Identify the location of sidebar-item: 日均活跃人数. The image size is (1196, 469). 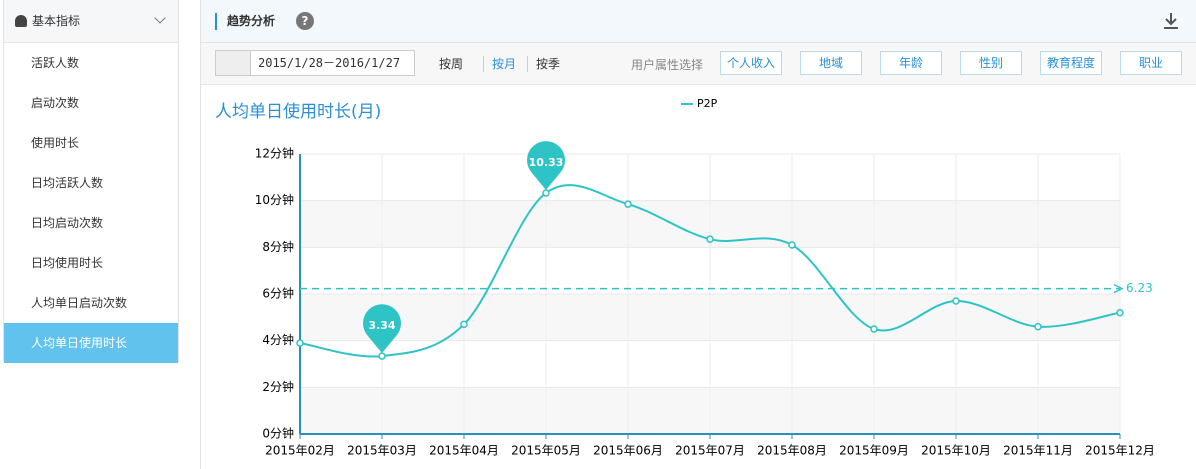
(67, 183).